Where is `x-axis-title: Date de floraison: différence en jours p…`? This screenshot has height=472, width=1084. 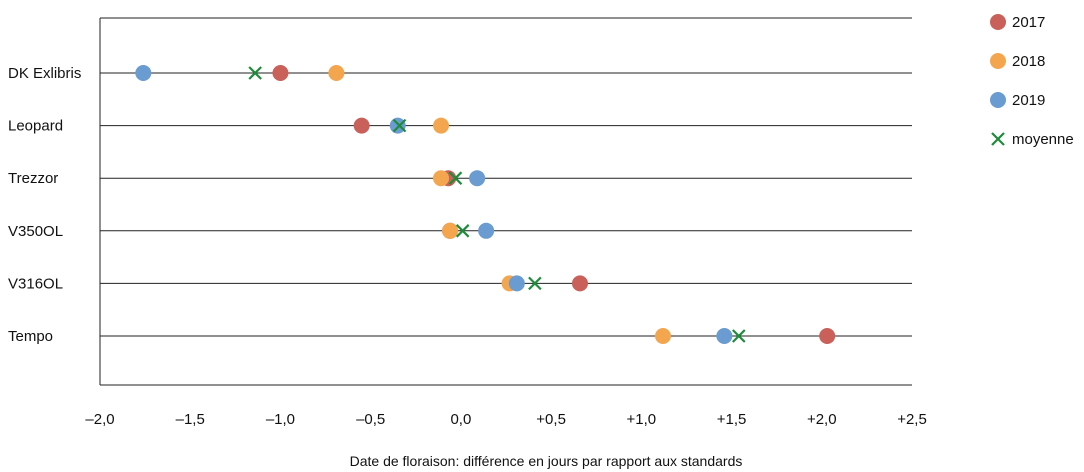 x-axis-title: Date de floraison: différence en jours p… is located at coordinates (546, 461).